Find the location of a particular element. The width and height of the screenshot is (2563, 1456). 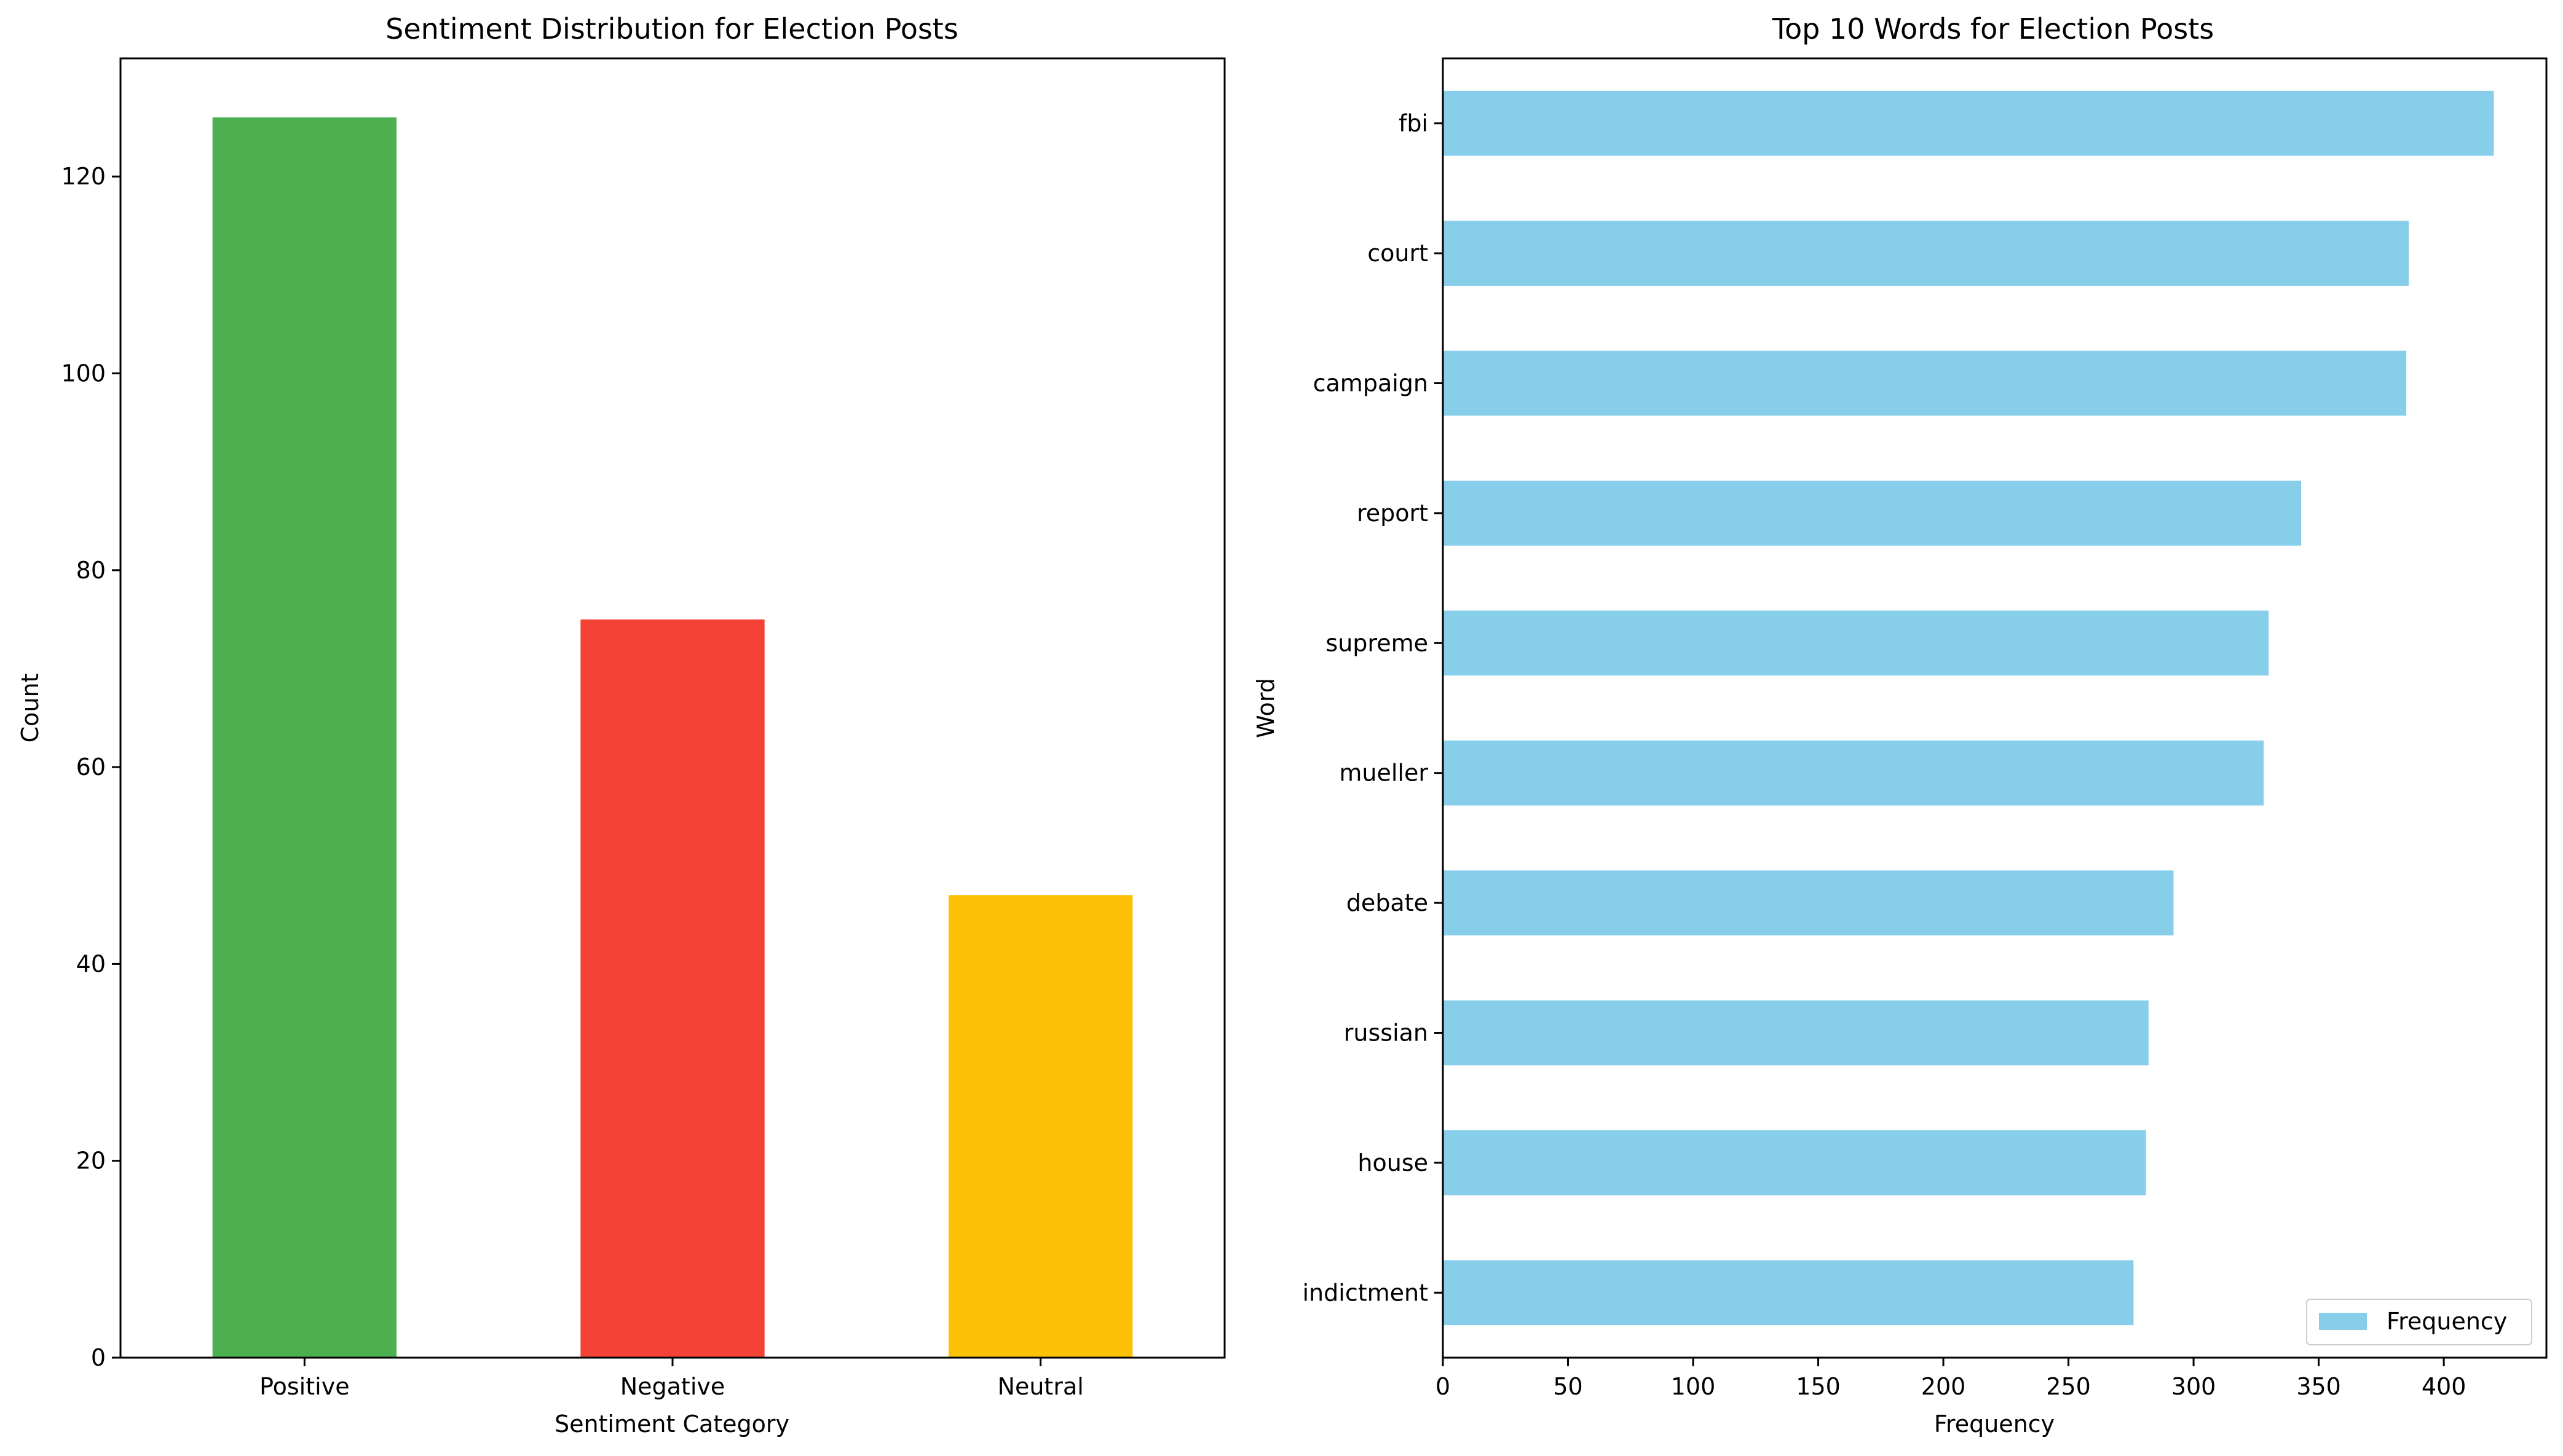

x-tick-label: 200 is located at coordinates (1943, 1386).